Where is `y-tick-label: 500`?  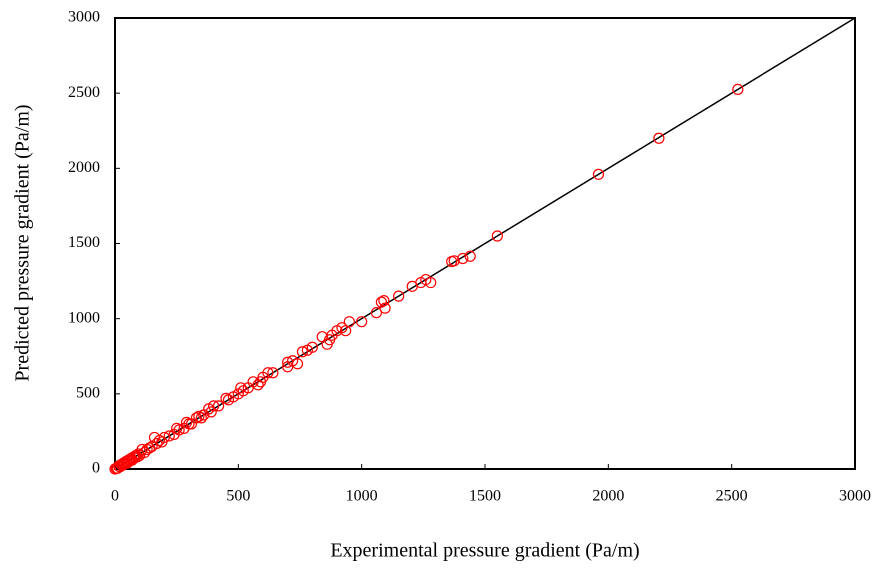 y-tick-label: 500 is located at coordinates (88, 393).